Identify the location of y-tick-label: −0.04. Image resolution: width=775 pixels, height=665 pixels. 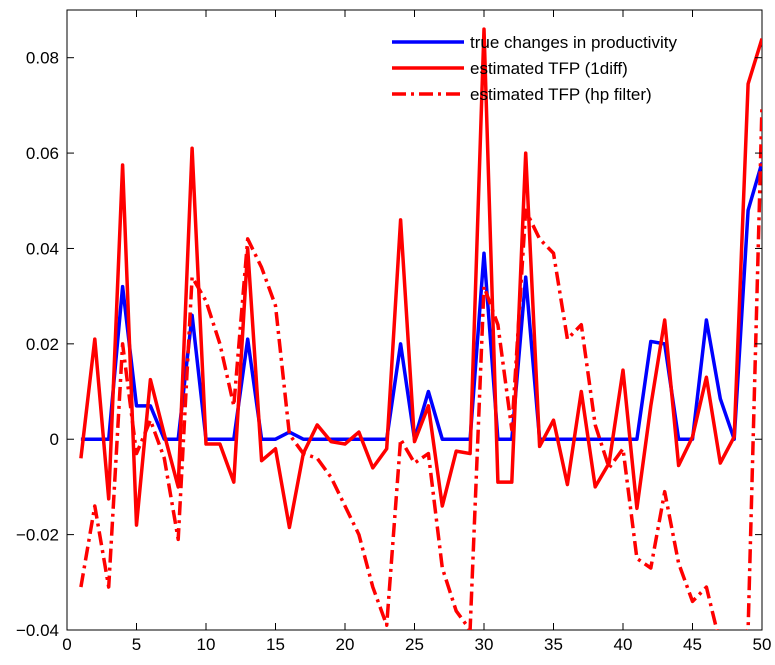
(37, 630).